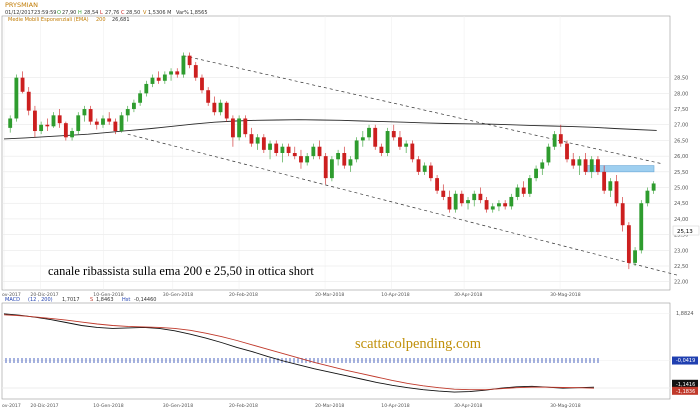 The image size is (700, 418). Describe the element at coordinates (101, 20) in the screenshot. I see `indicator-period: 200` at that location.